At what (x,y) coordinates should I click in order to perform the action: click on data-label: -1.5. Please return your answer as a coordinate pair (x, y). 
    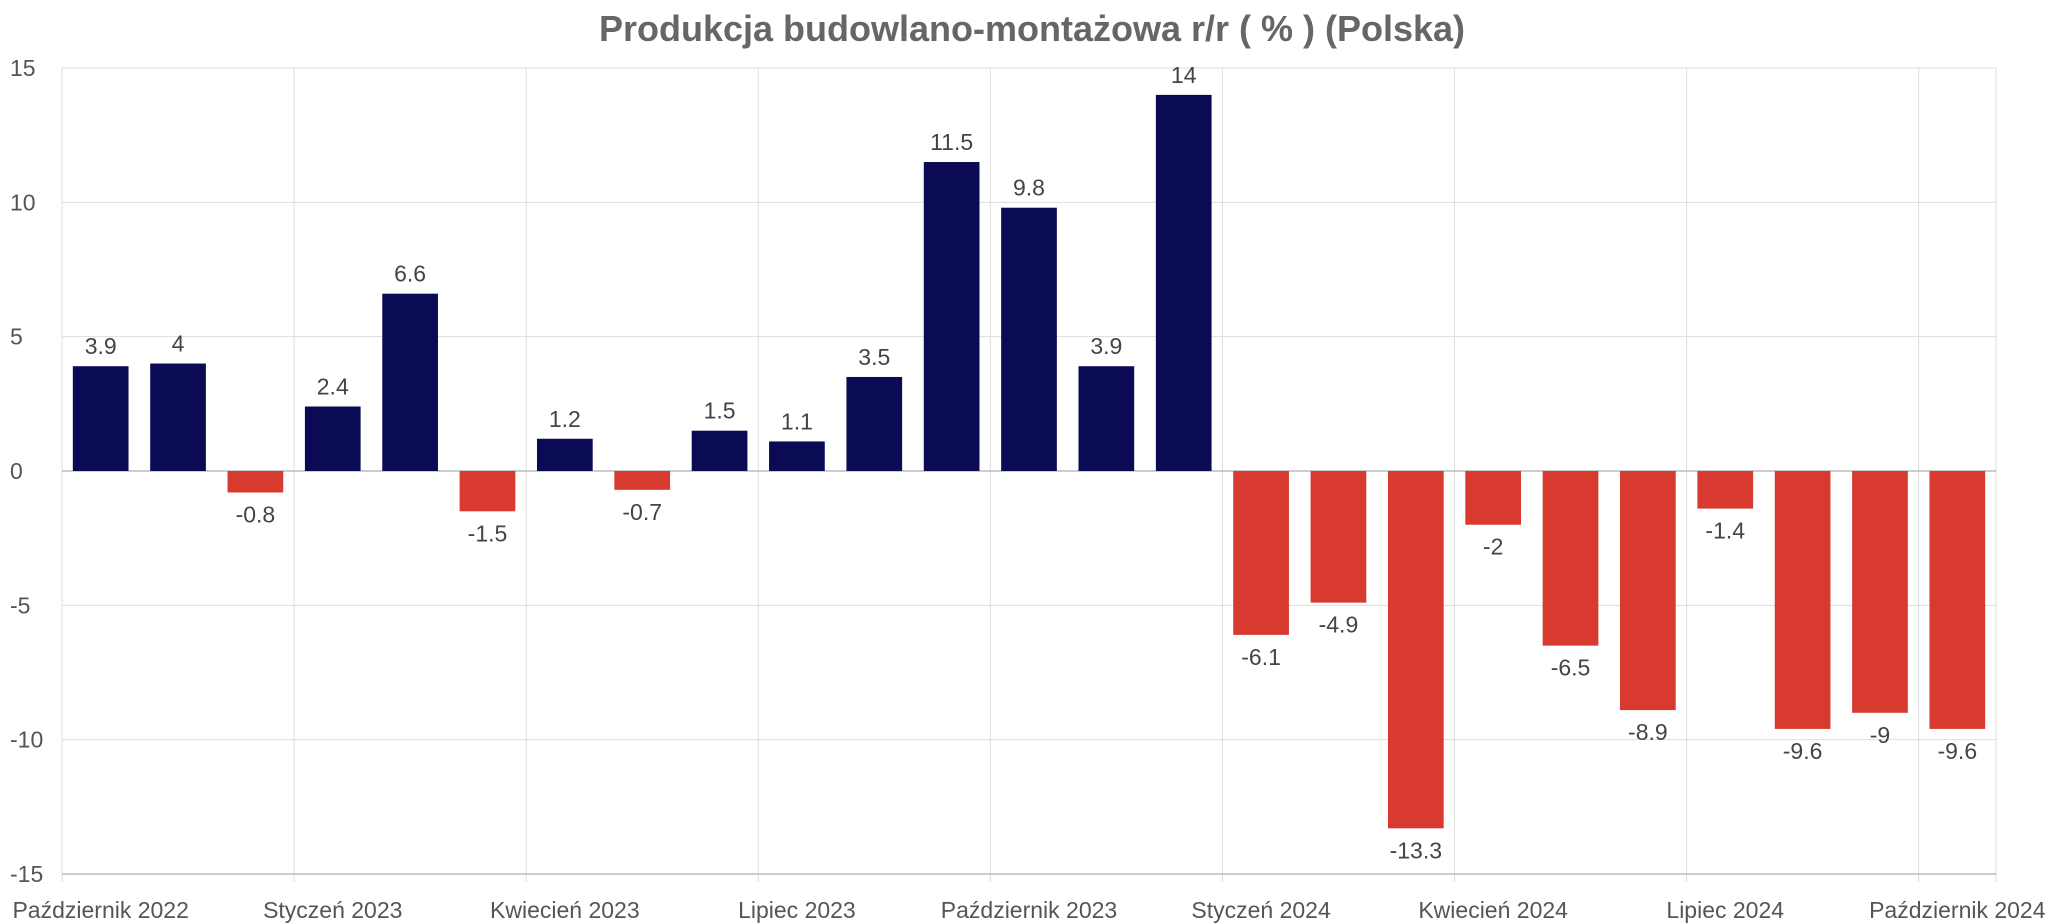
    Looking at the image, I should click on (488, 533).